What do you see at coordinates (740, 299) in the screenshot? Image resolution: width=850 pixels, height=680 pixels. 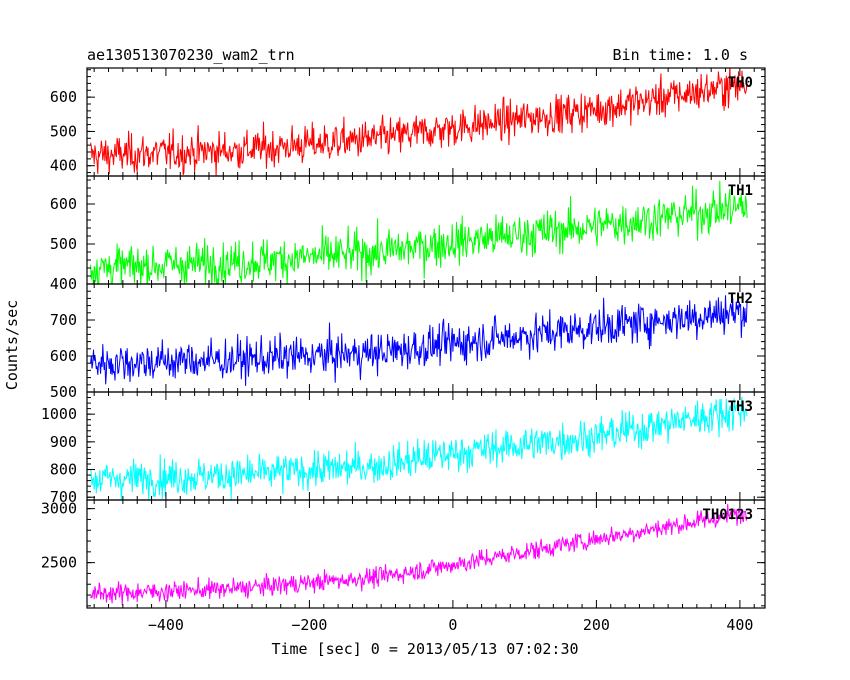 I see `panel-label: TH2` at bounding box center [740, 299].